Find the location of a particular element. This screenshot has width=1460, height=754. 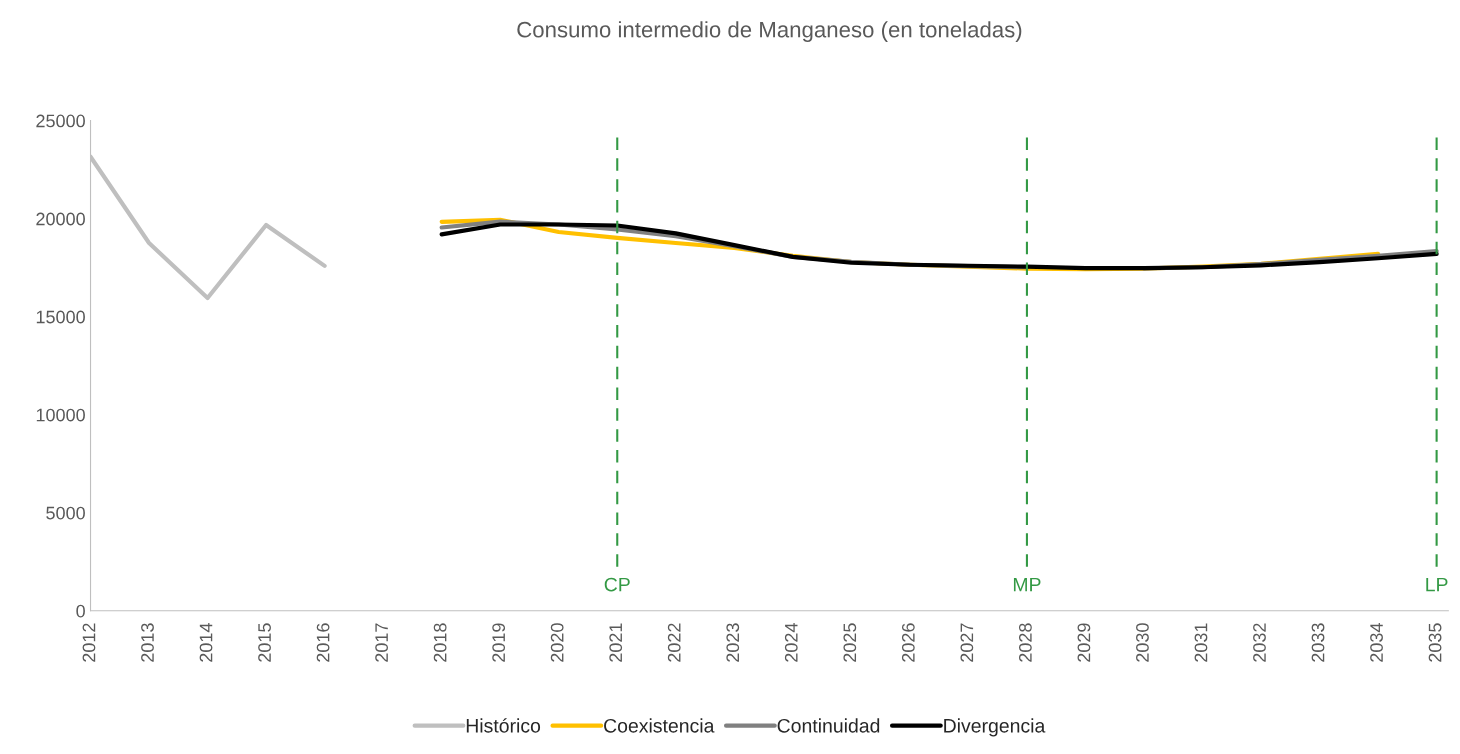

x-tick-label: 2029 is located at coordinates (1084, 642).